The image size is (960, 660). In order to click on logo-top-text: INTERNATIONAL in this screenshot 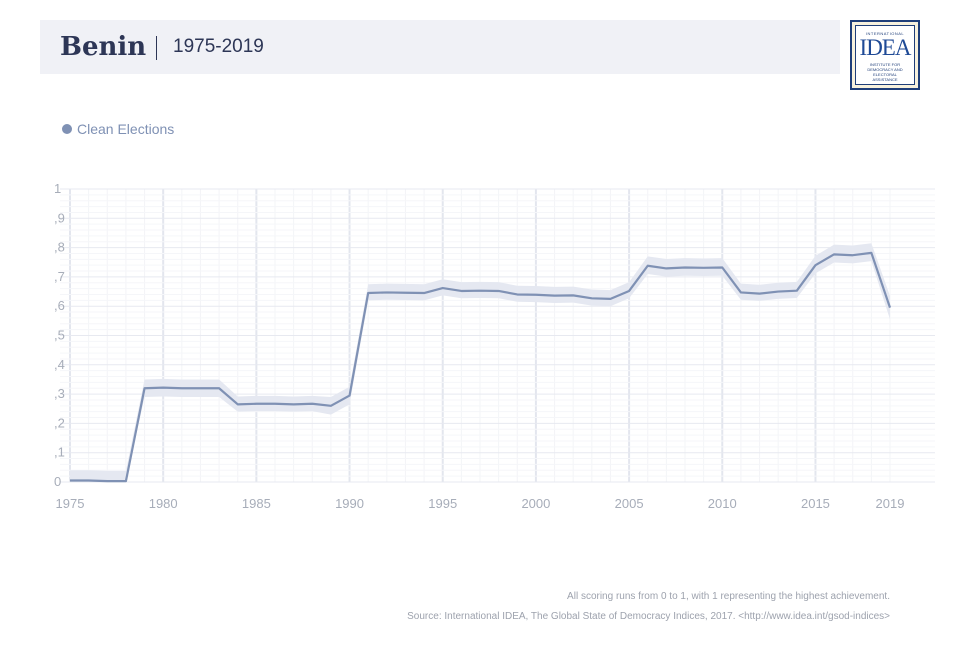, I will do `click(885, 33)`.